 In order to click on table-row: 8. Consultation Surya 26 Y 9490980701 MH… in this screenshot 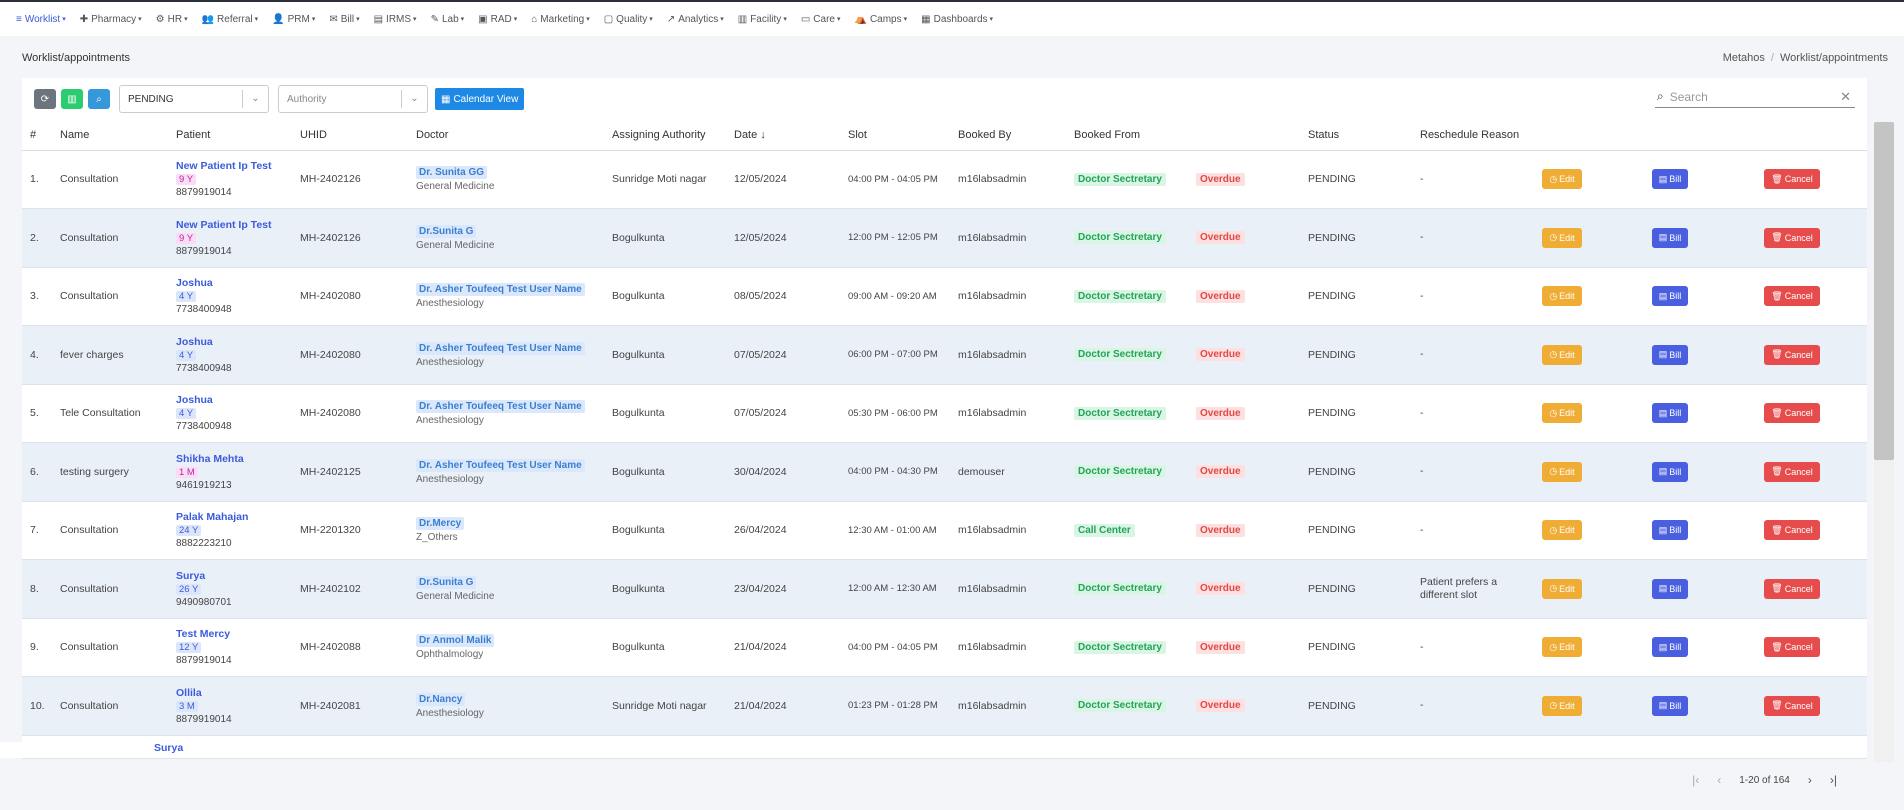, I will do `click(944, 588)`.